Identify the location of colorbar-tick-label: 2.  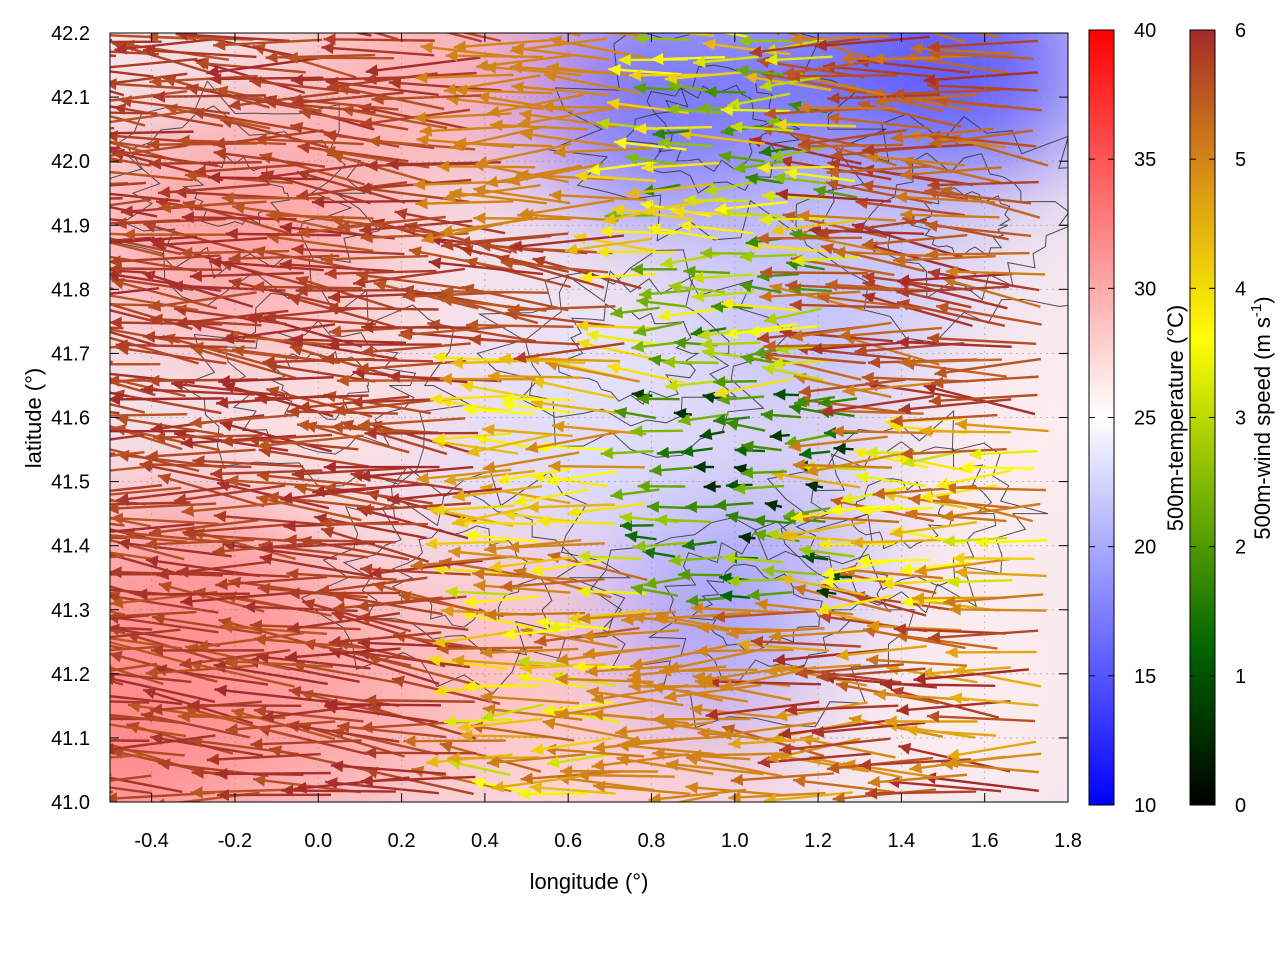
(1240, 548).